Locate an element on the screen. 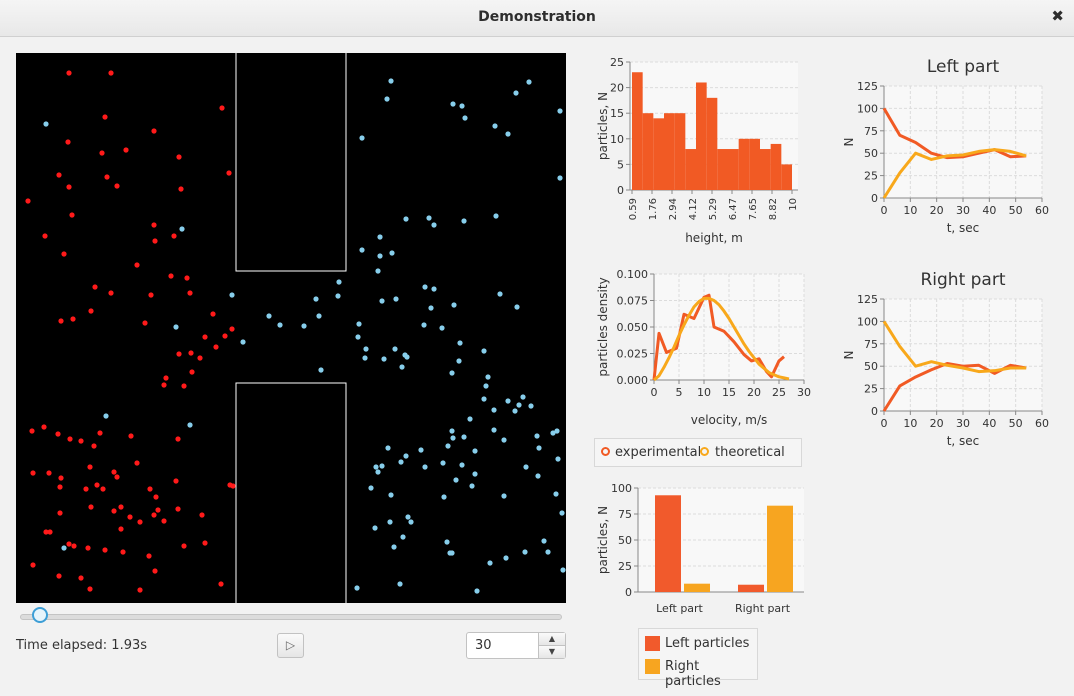 This screenshot has height=696, width=1074. y-tick-label: 5 is located at coordinates (620, 164).